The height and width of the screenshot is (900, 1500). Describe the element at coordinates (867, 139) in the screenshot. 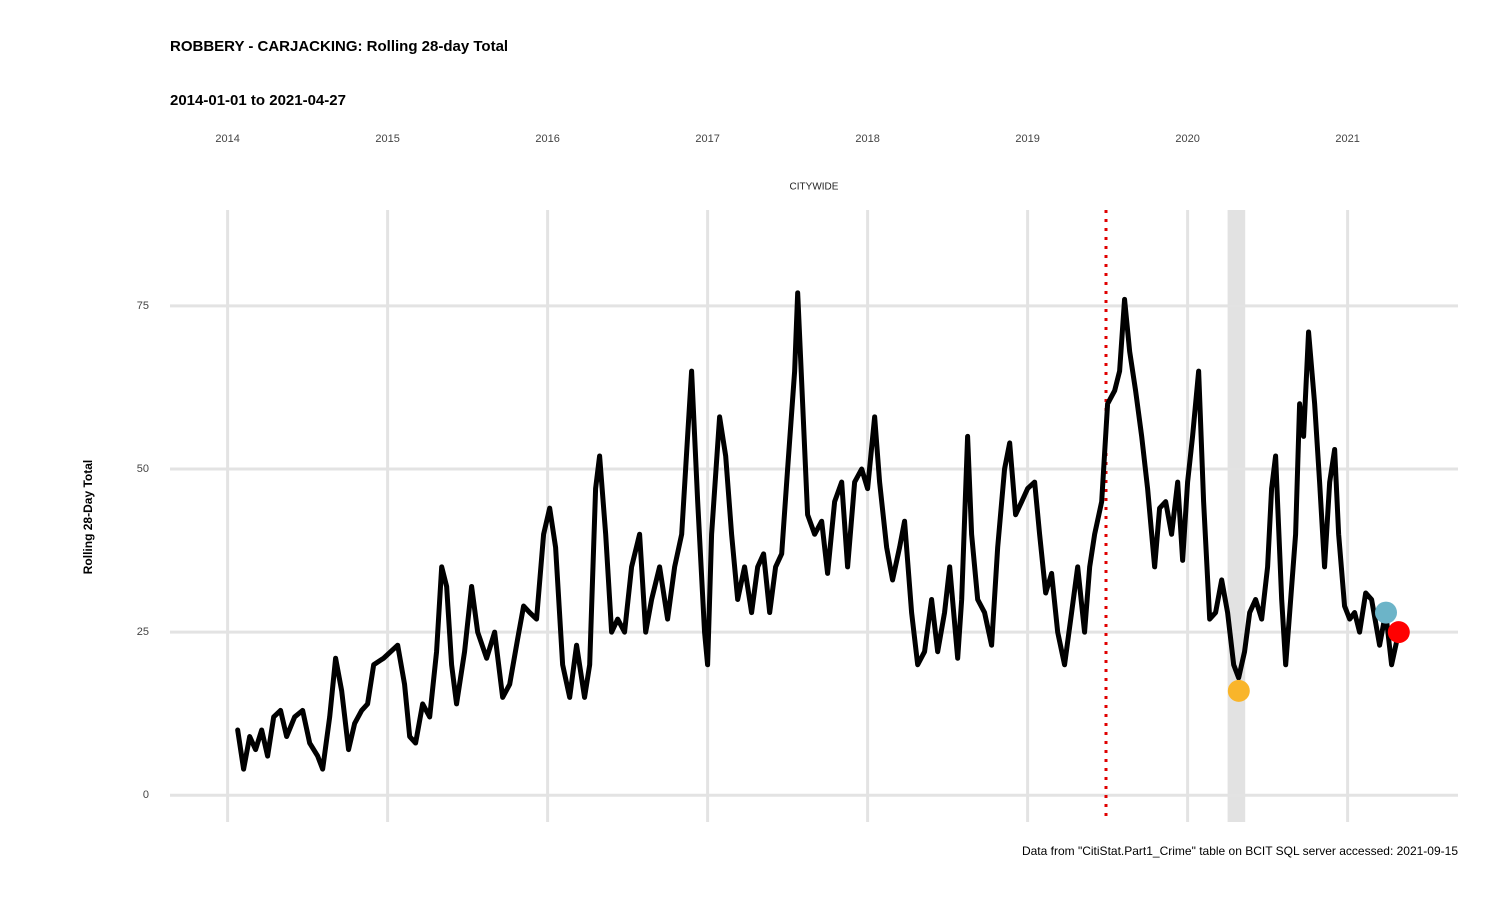

I see `x-tick-label: 2018` at that location.